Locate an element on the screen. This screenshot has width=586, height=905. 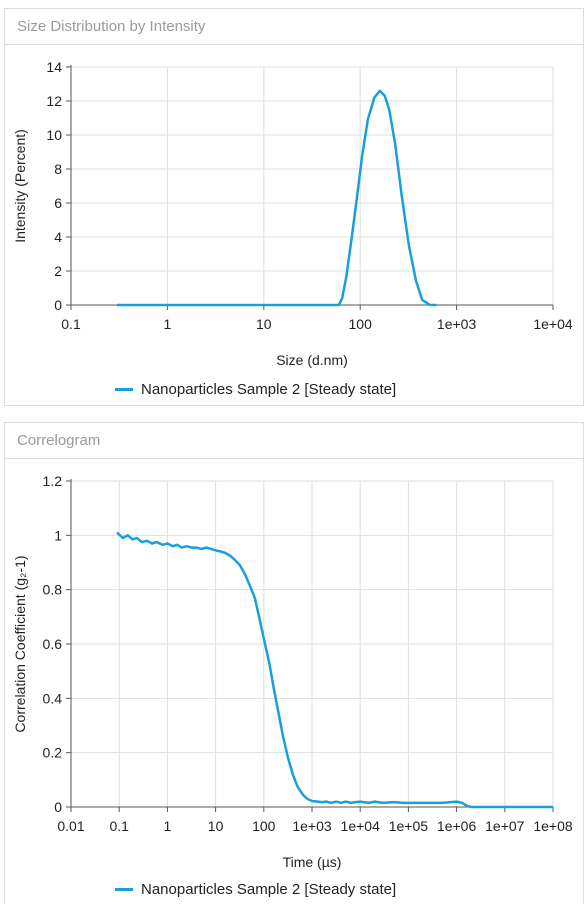
y-tick-label: 12 is located at coordinates (54, 101).